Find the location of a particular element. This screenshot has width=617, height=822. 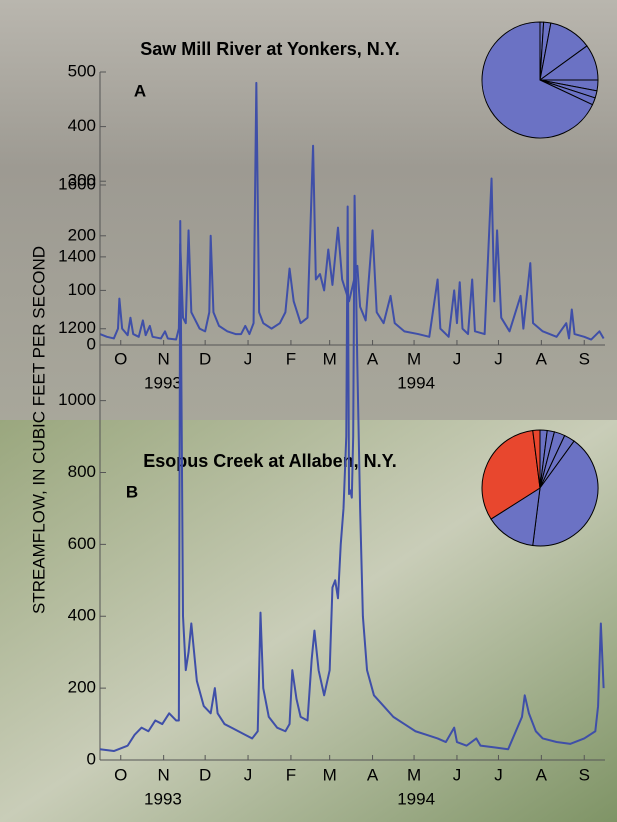

chart-title: Esopus Creek at Allaben, N.Y. is located at coordinates (269, 461).